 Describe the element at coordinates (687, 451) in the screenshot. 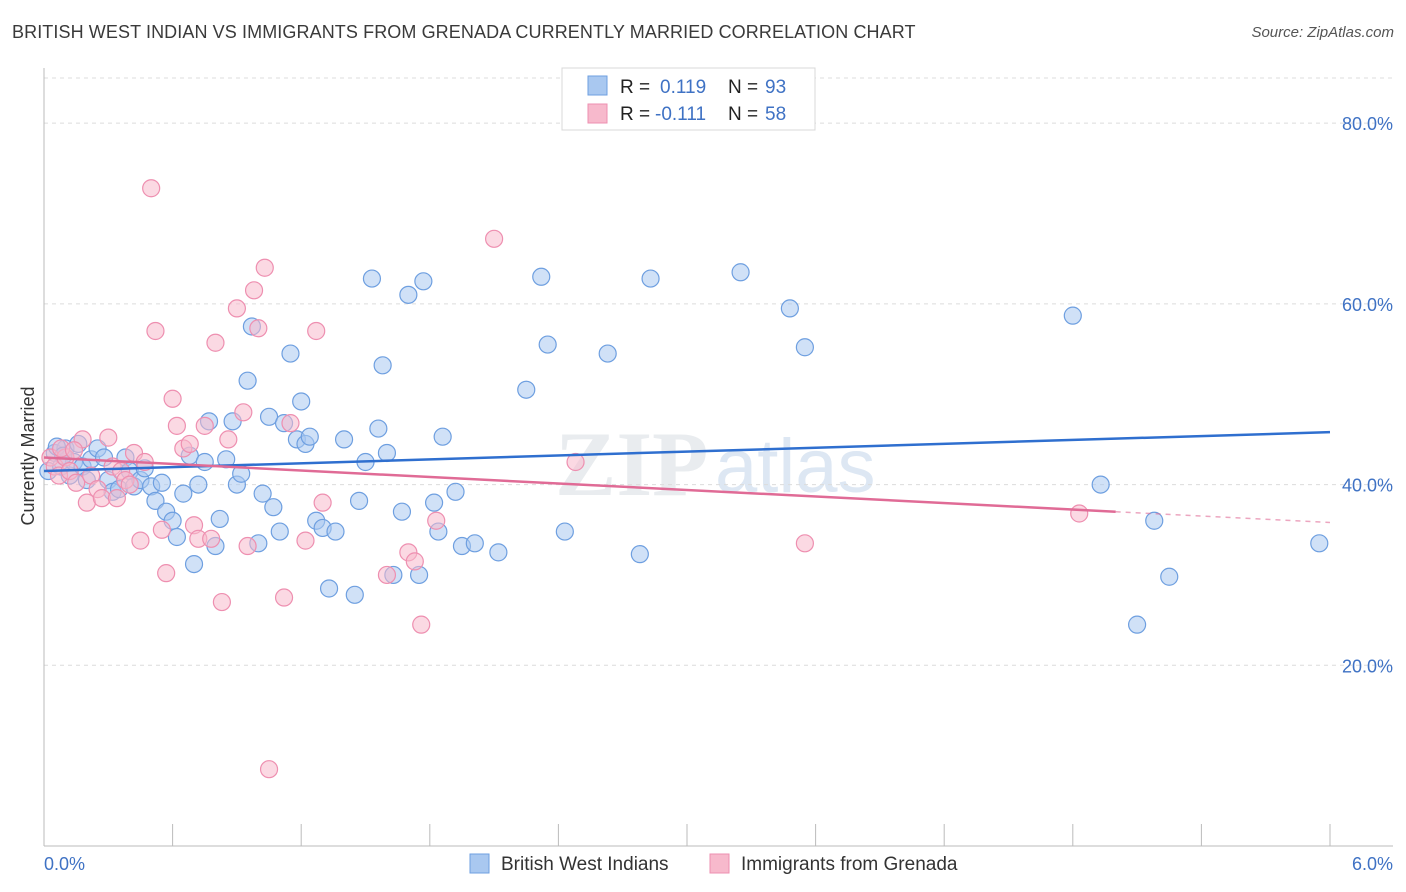

I see `trend-line-blue` at that location.